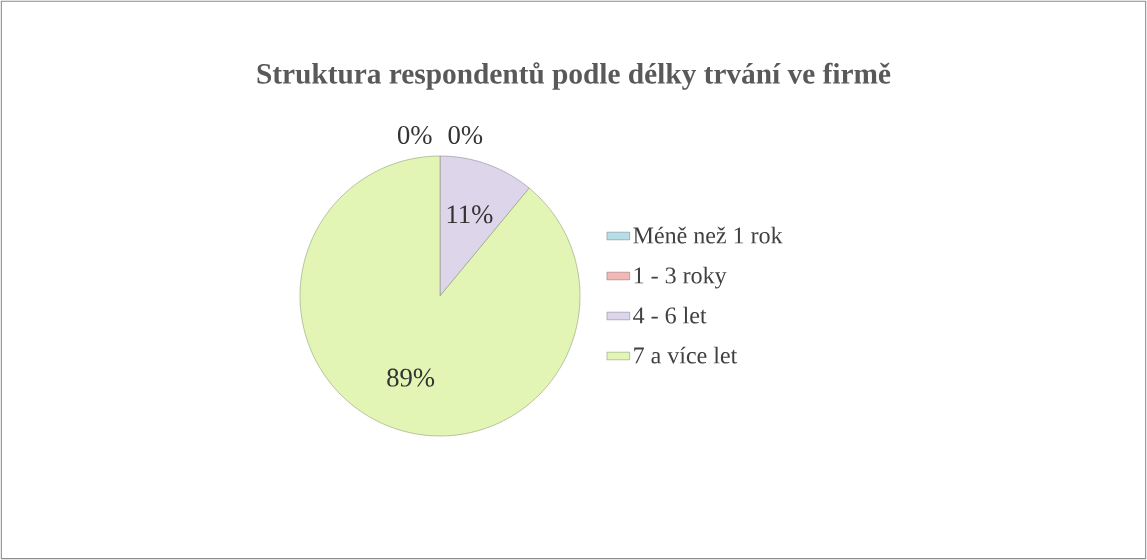 Image resolution: width=1147 pixels, height=560 pixels. What do you see at coordinates (670, 315) in the screenshot?
I see `legend-label: 4 - 6 let` at bounding box center [670, 315].